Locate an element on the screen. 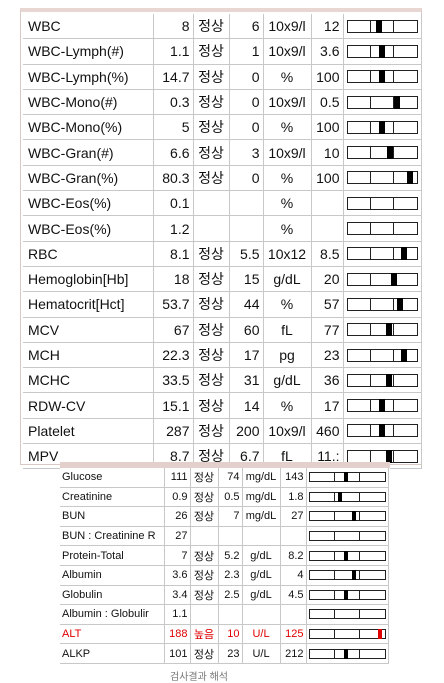 The height and width of the screenshot is (683, 444). test-name-cell: ALT is located at coordinates (112, 634).